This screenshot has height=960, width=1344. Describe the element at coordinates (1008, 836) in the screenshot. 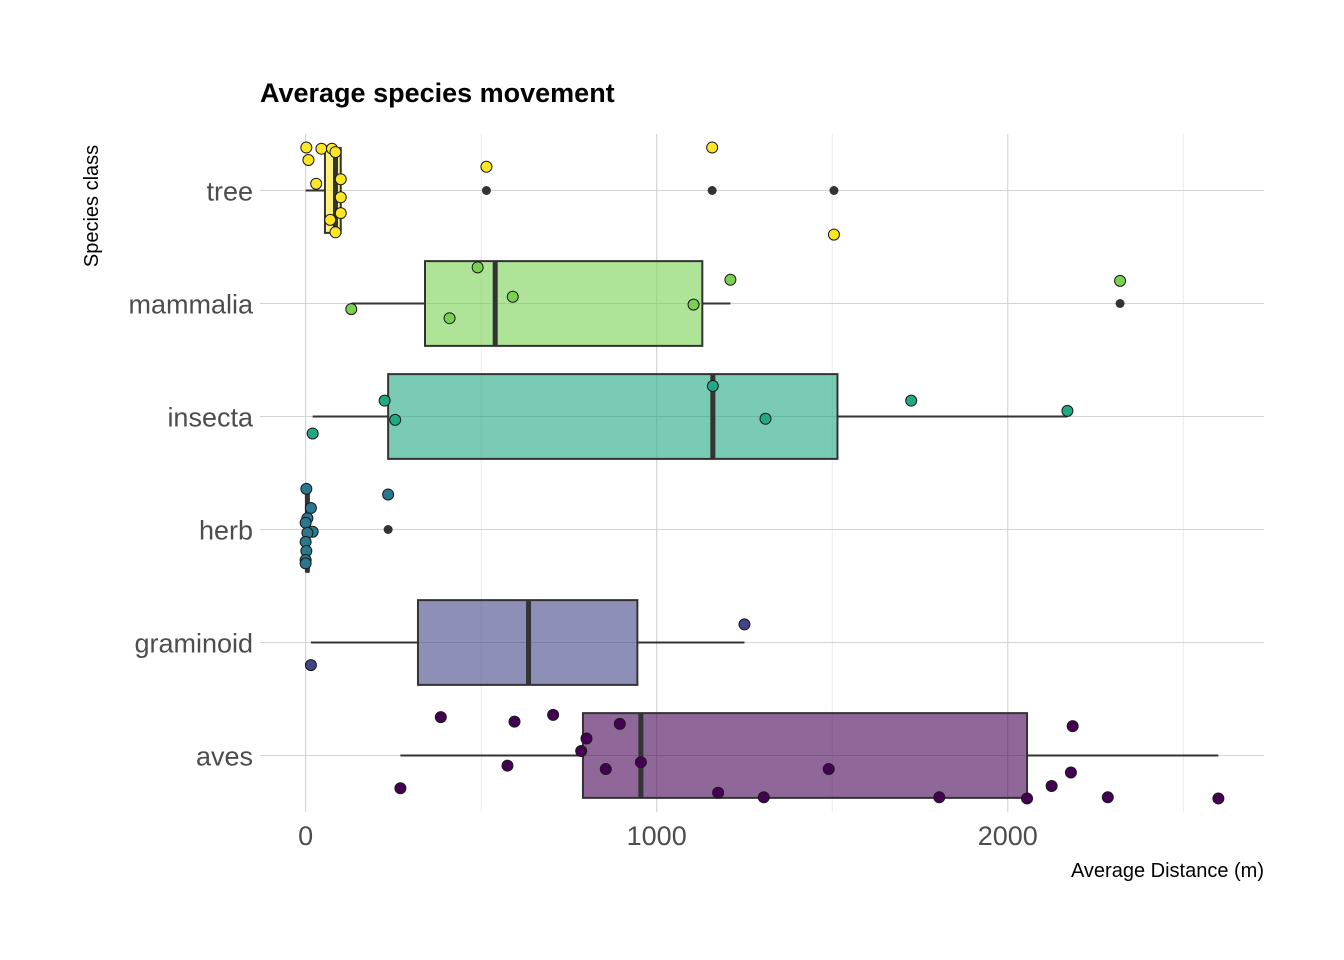

I see `x-tick-label: 2000` at that location.